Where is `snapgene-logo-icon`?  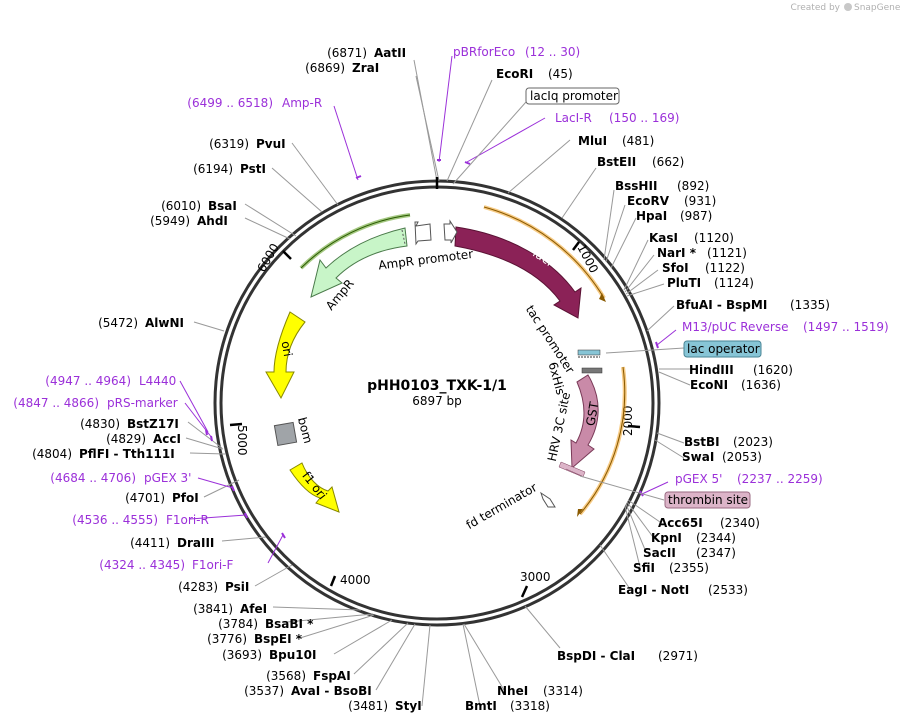
snapgene-logo-icon is located at coordinates (848, 7).